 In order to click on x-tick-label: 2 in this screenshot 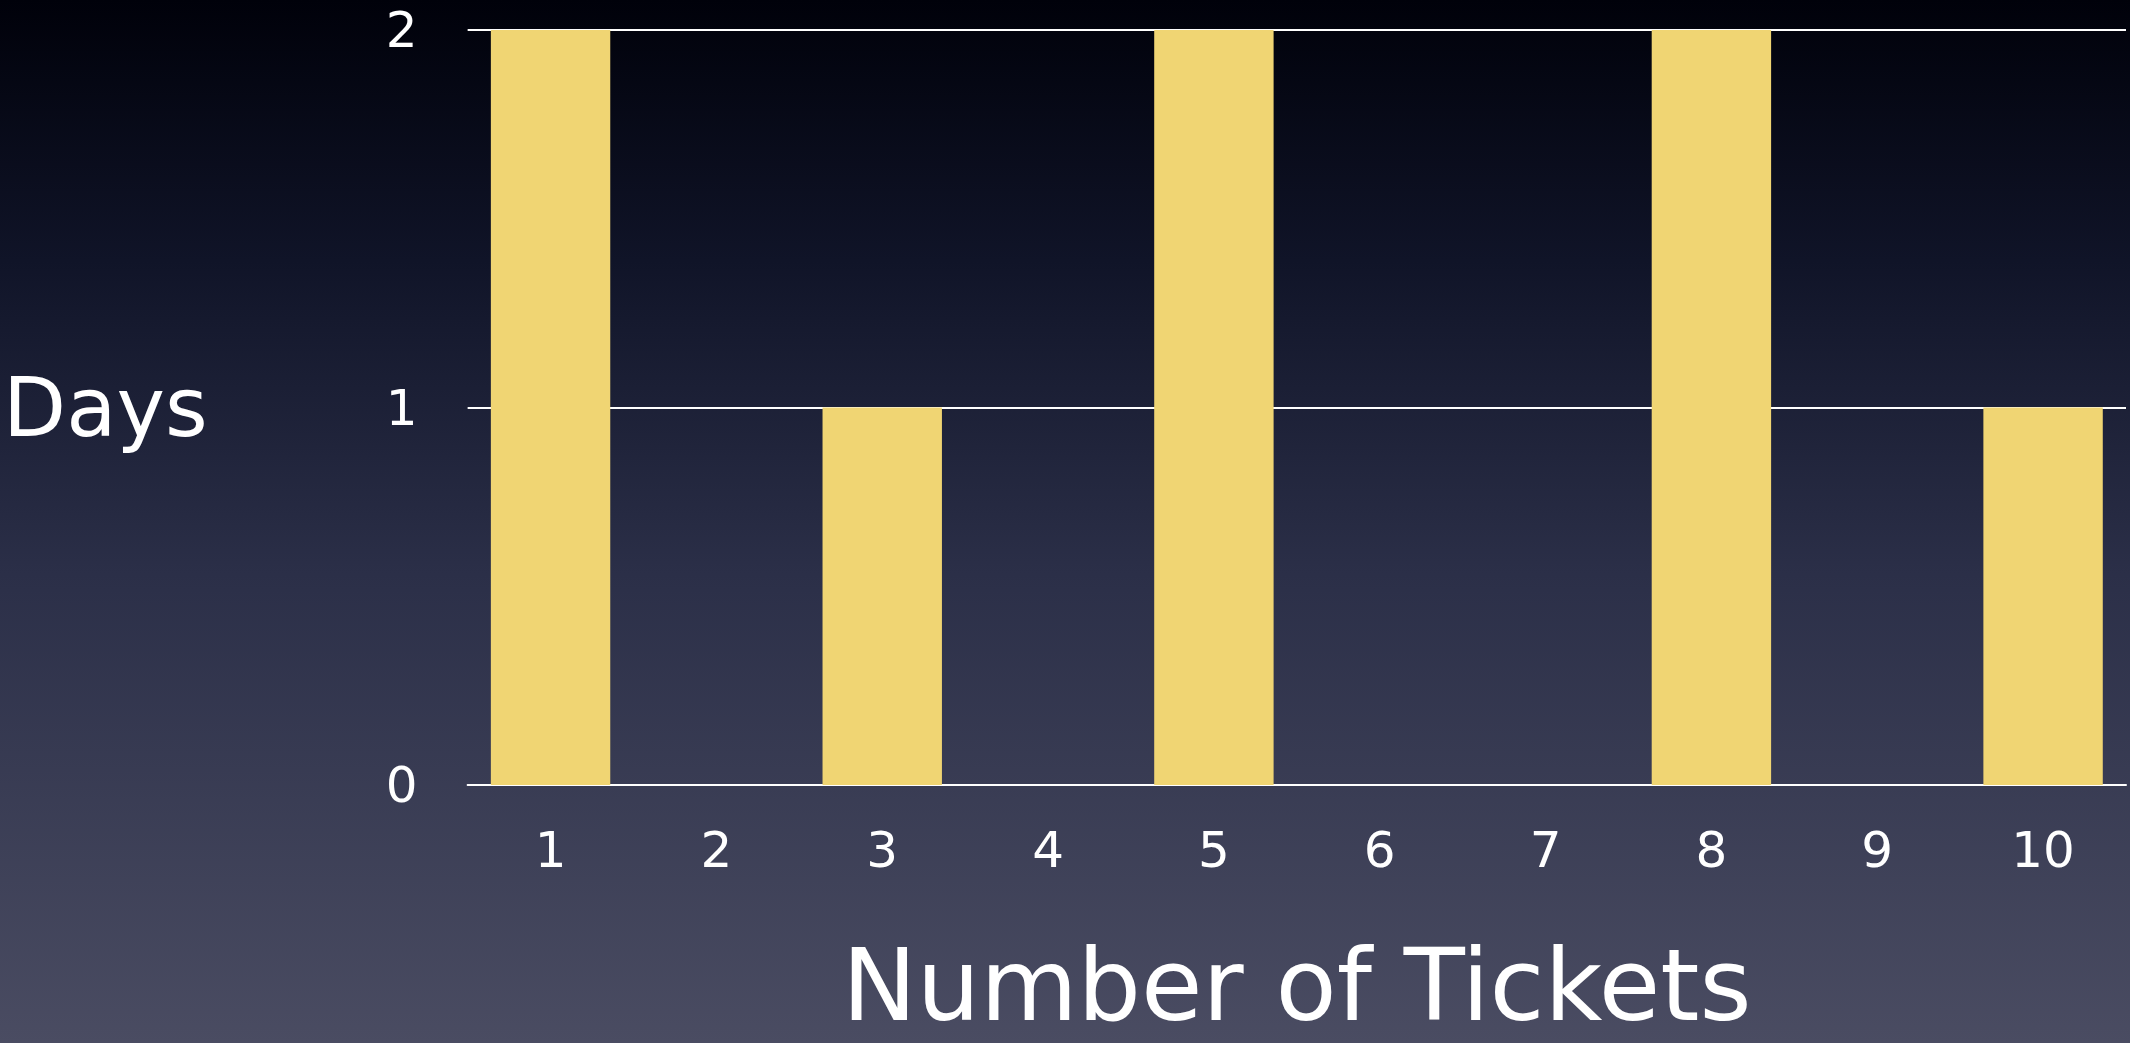, I will do `click(716, 850)`.